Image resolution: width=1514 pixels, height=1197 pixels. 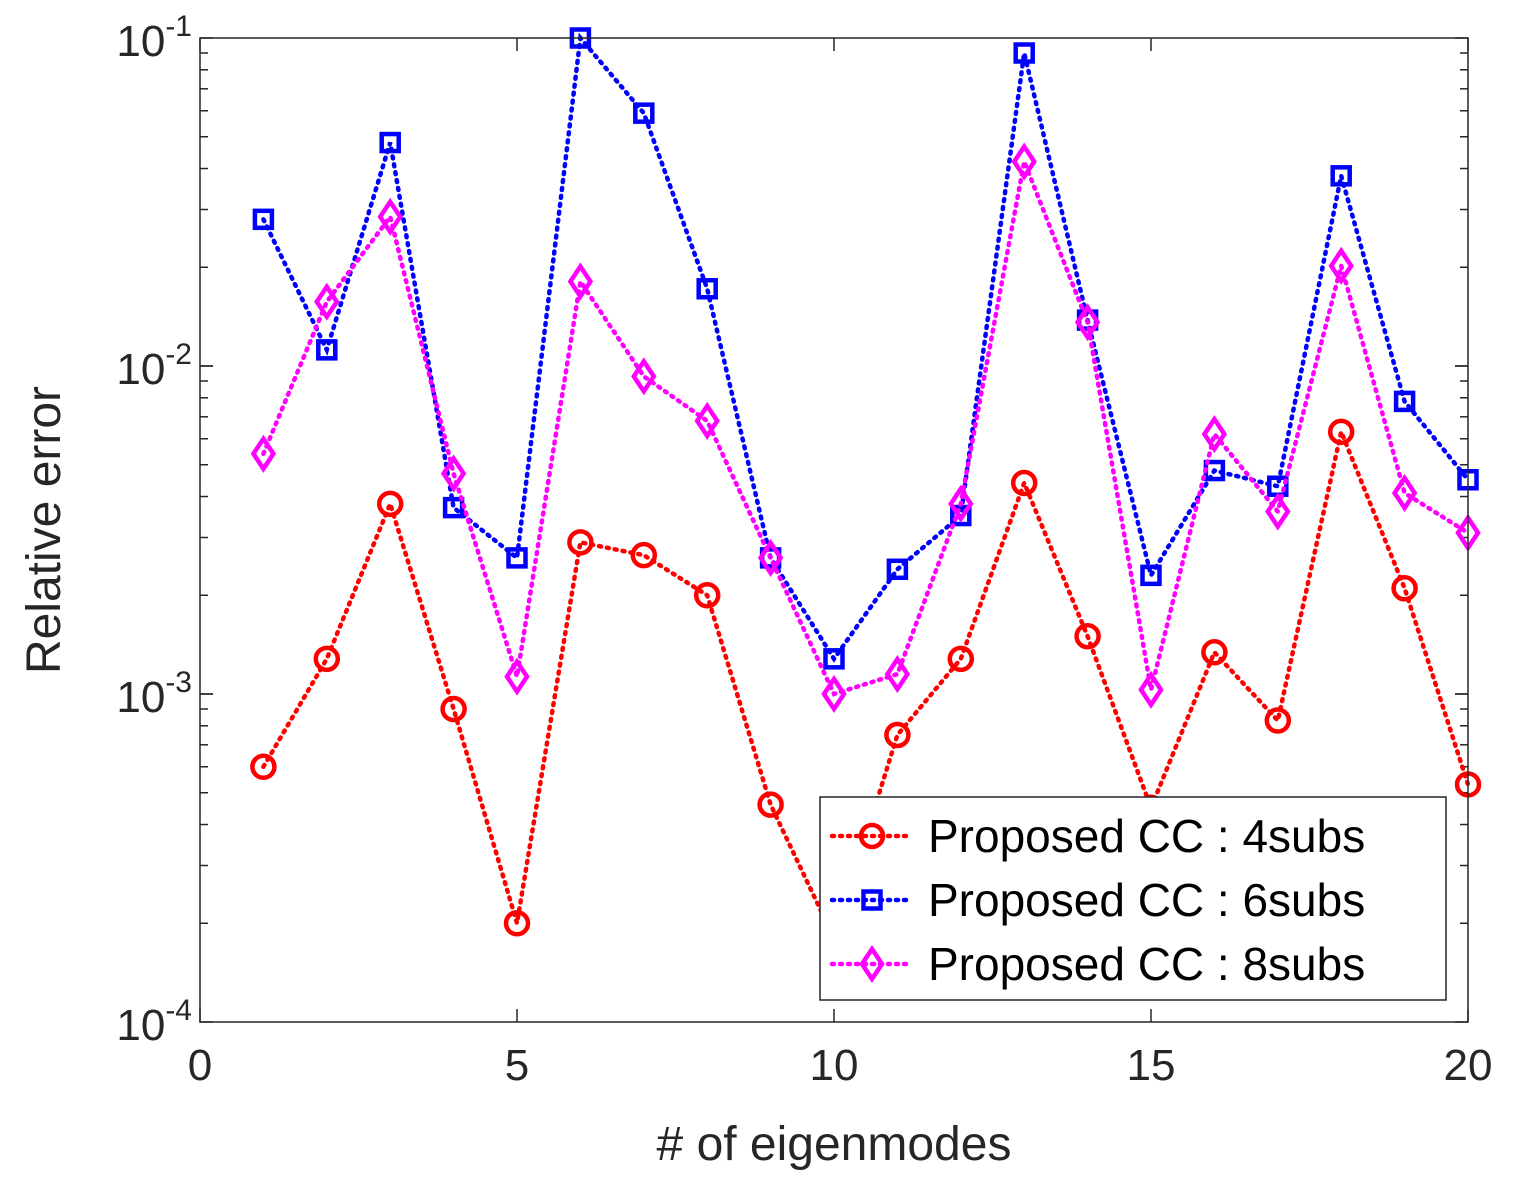 I want to click on legend-box, so click(x=1133, y=898).